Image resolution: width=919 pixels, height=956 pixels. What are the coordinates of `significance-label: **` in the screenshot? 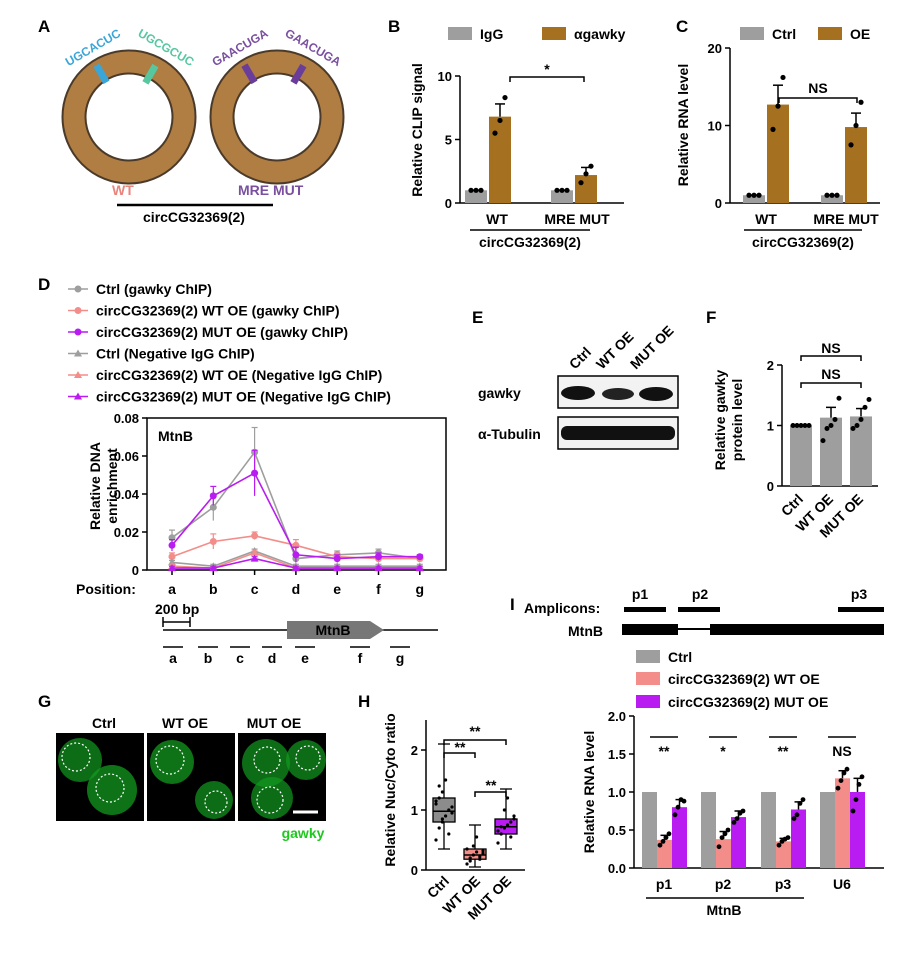 It's located at (460, 747).